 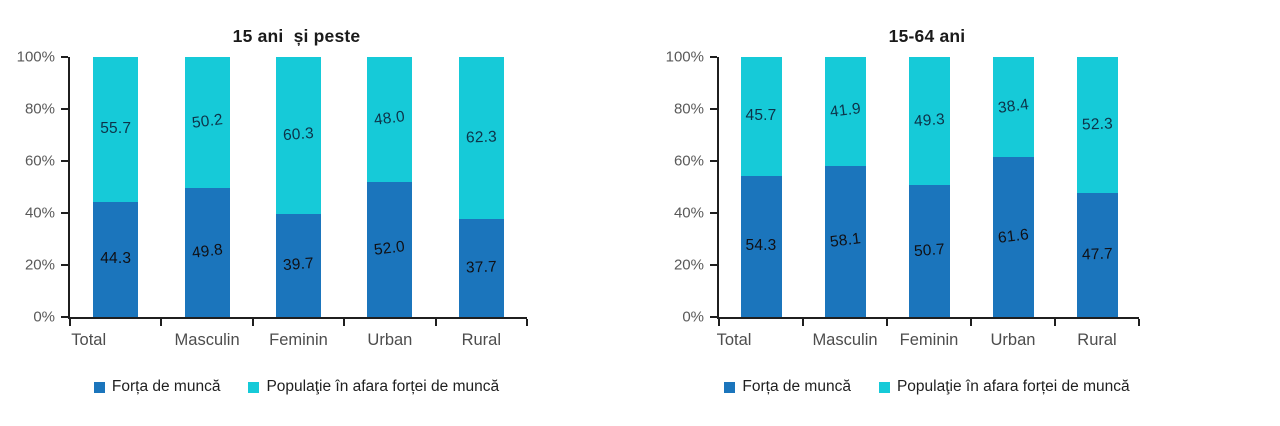 I want to click on bar-value-label: 47.7, so click(x=1097, y=254).